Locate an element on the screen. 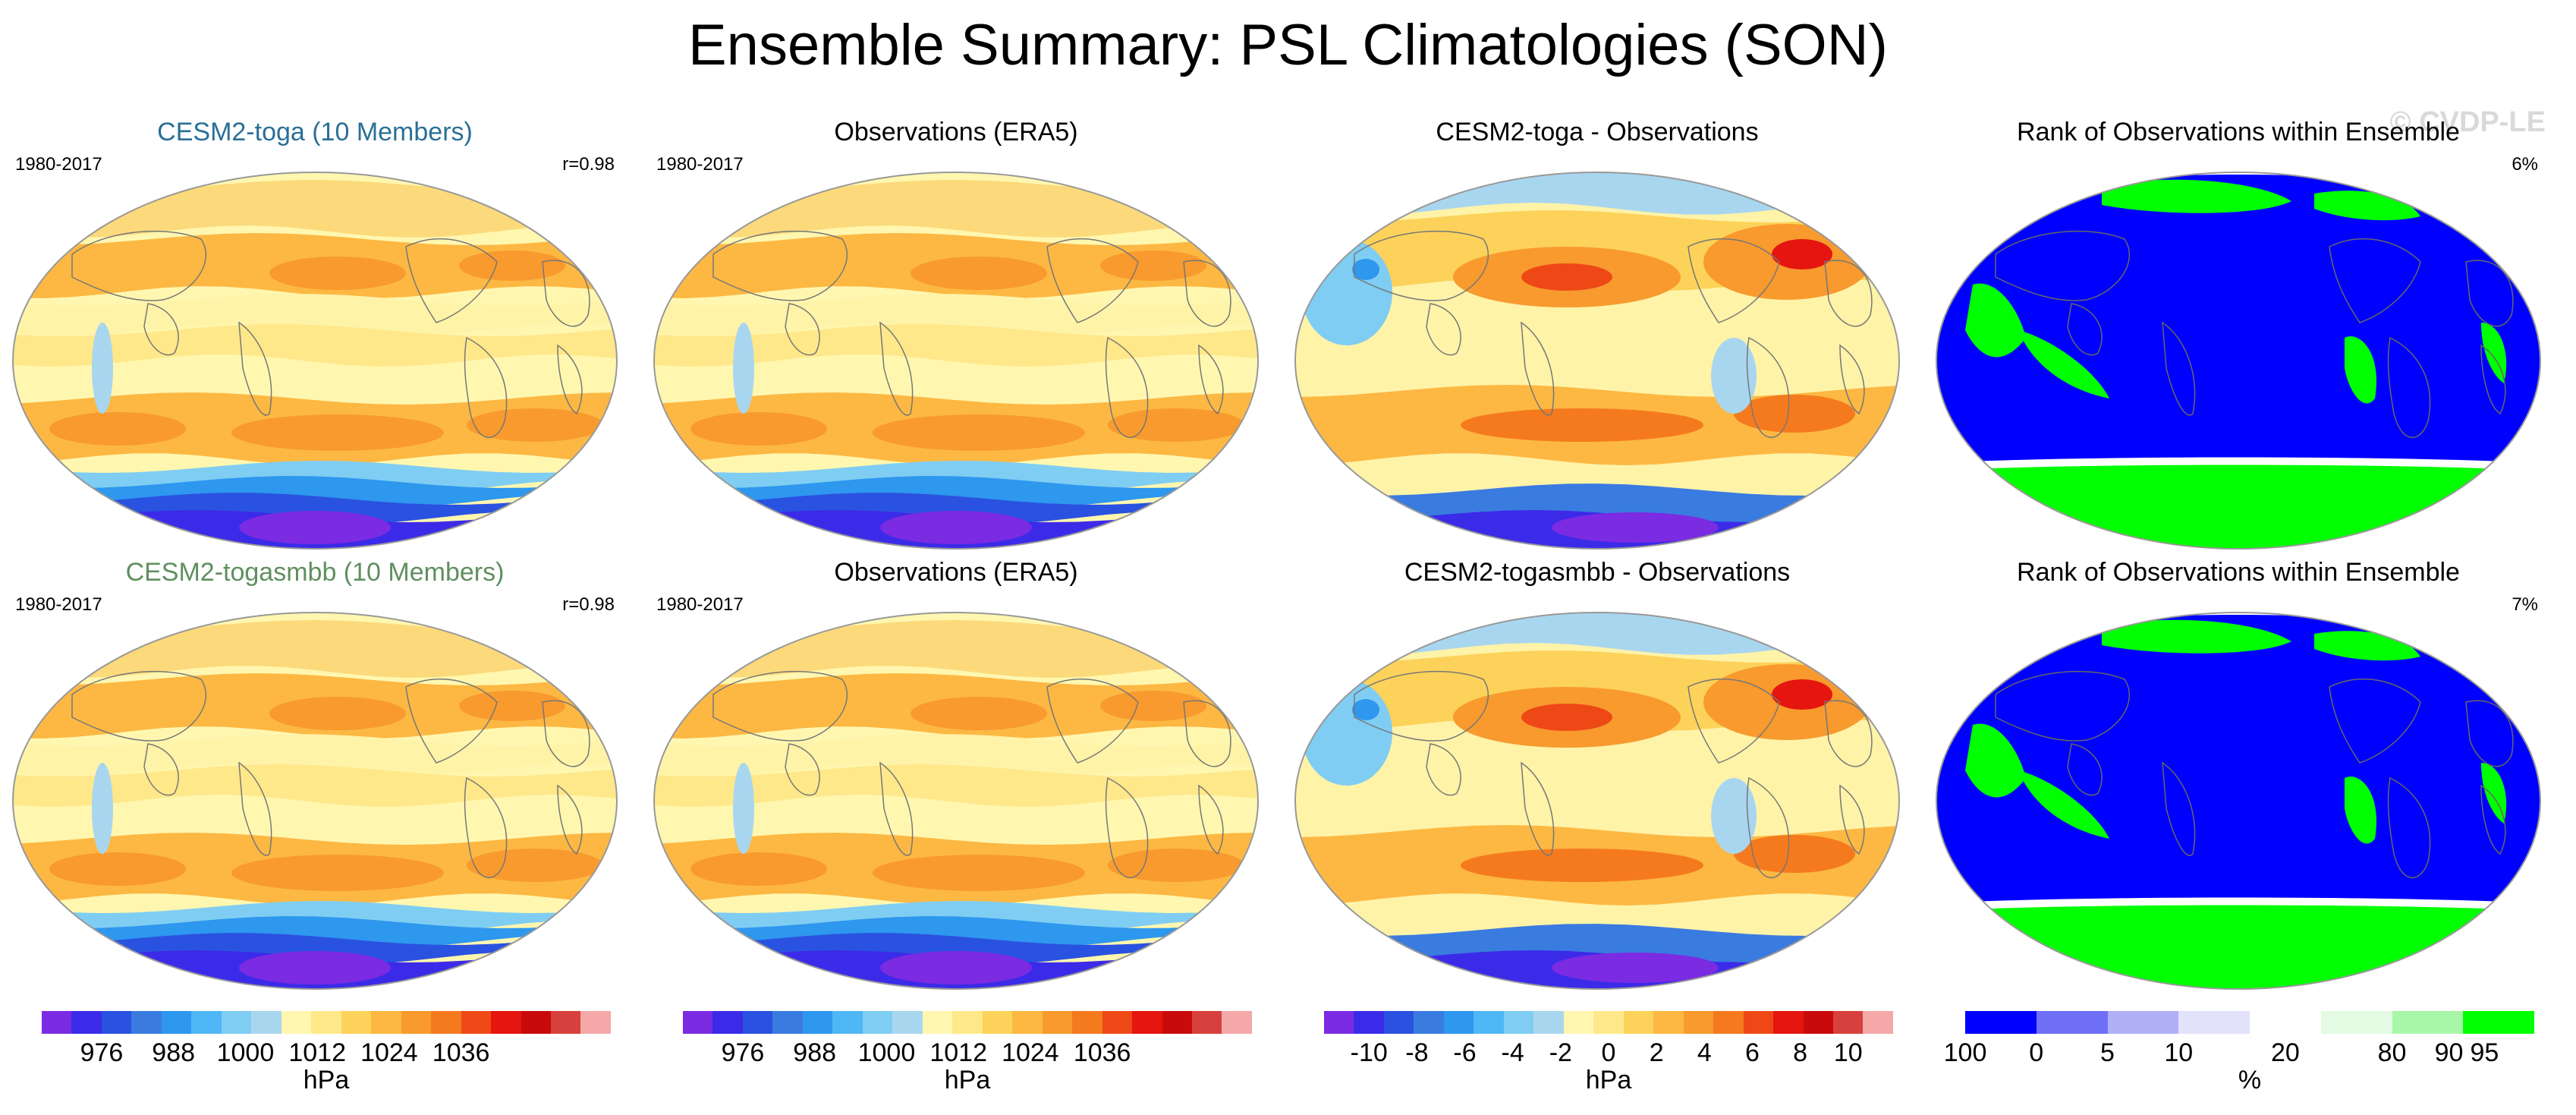 This screenshot has width=2576, height=1115. map-panel-6: Observations (ERA5) 1980-2017 is located at coordinates (956, 778).